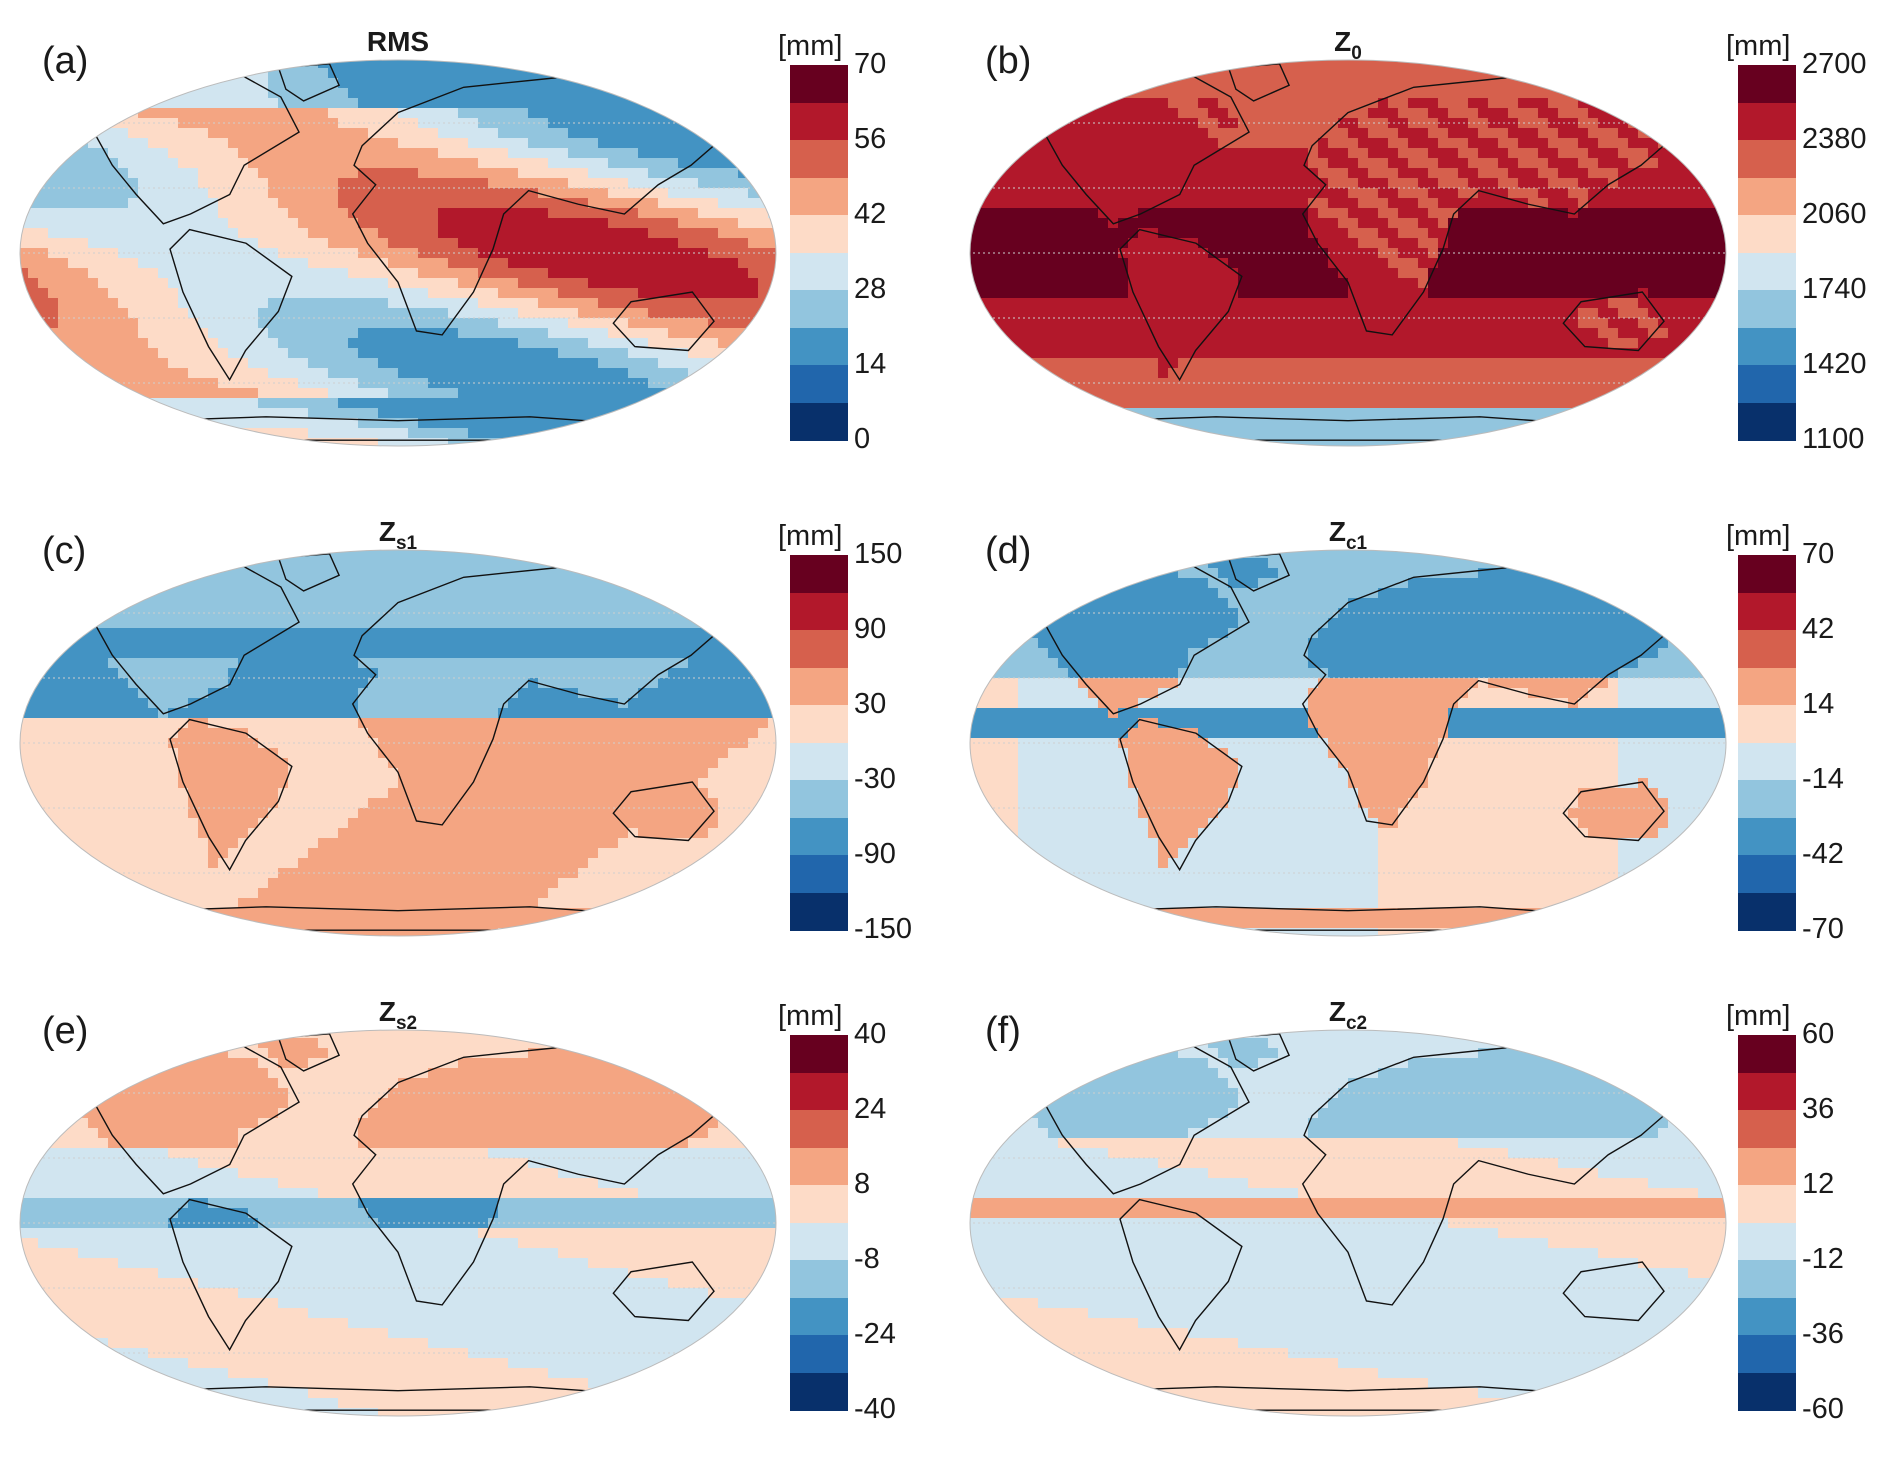 The height and width of the screenshot is (1461, 1892). What do you see at coordinates (1818, 1034) in the screenshot?
I see `colorbar-tick-label: 60` at bounding box center [1818, 1034].